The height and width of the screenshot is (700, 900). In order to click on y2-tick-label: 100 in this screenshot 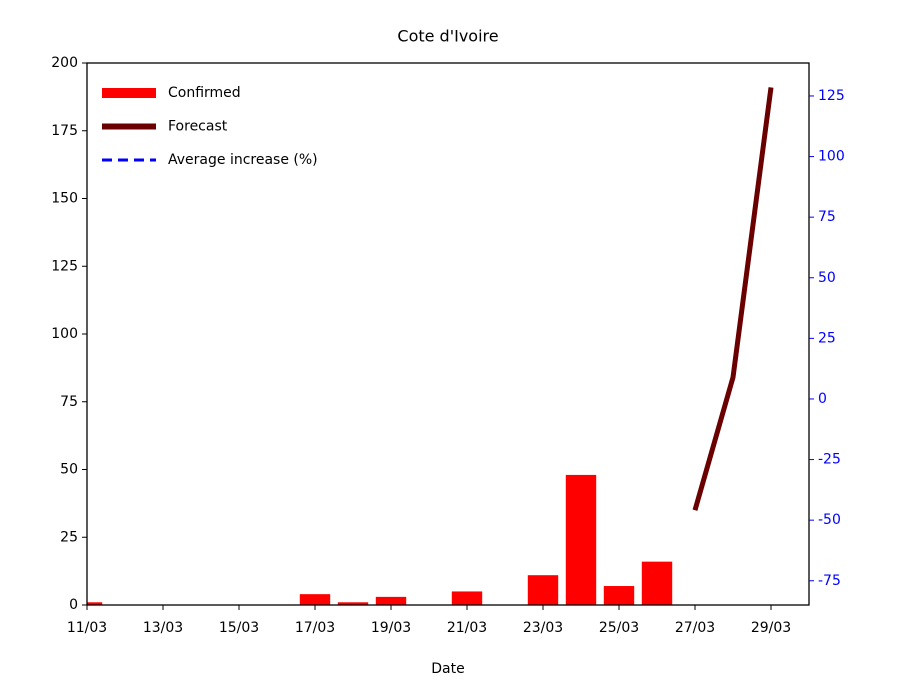, I will do `click(831, 157)`.